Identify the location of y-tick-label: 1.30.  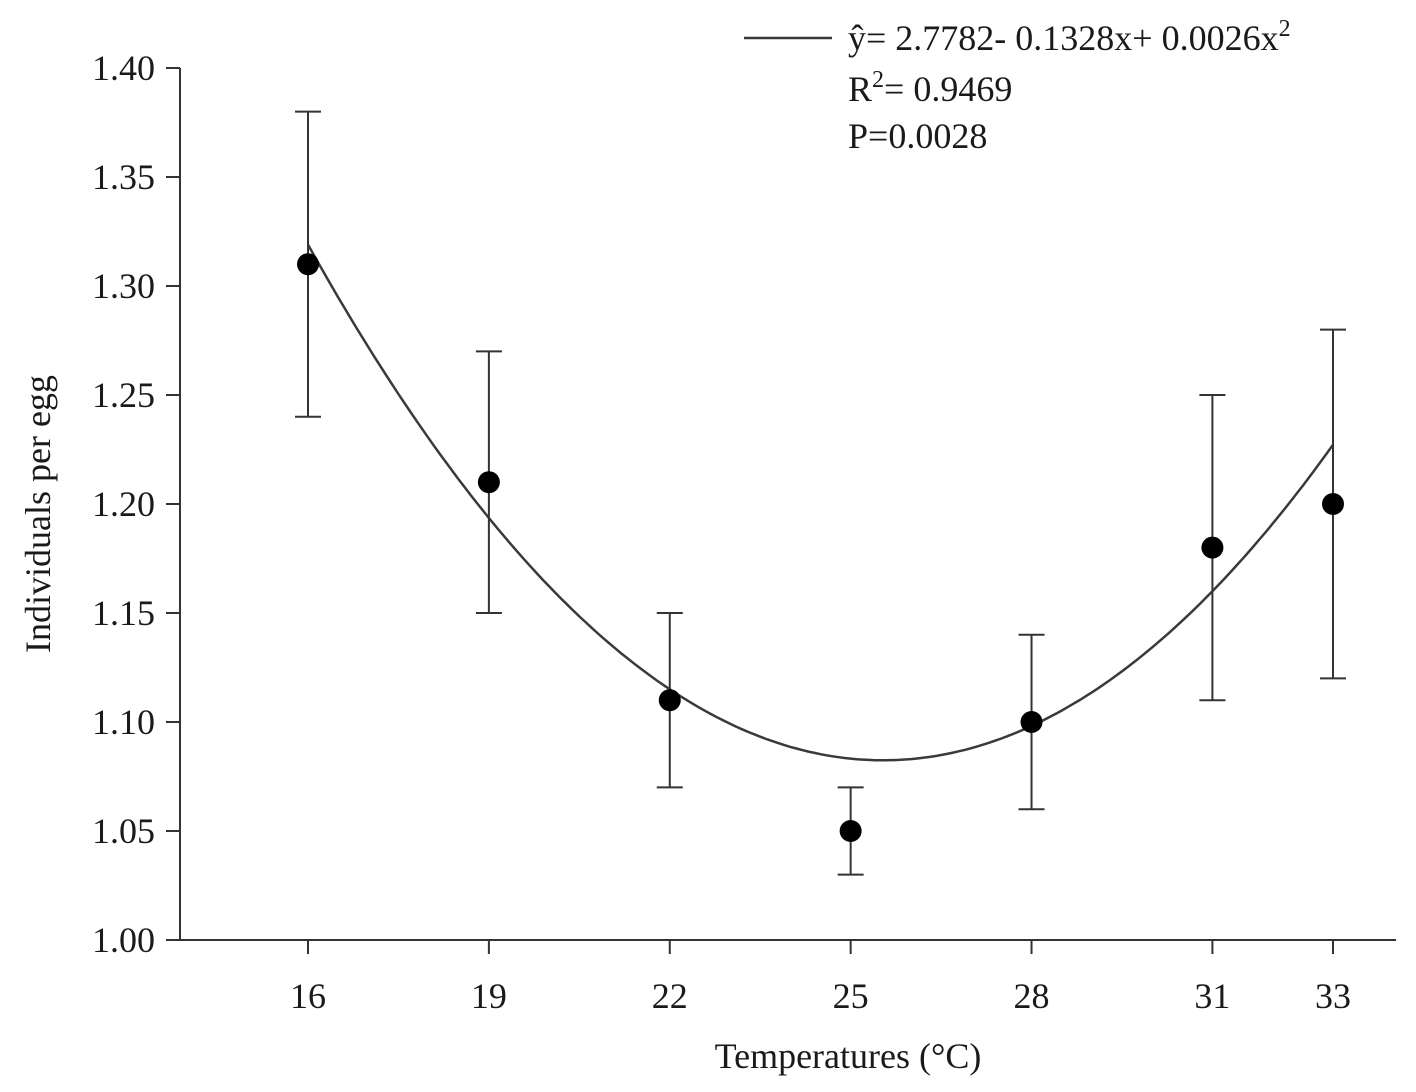
(123, 286).